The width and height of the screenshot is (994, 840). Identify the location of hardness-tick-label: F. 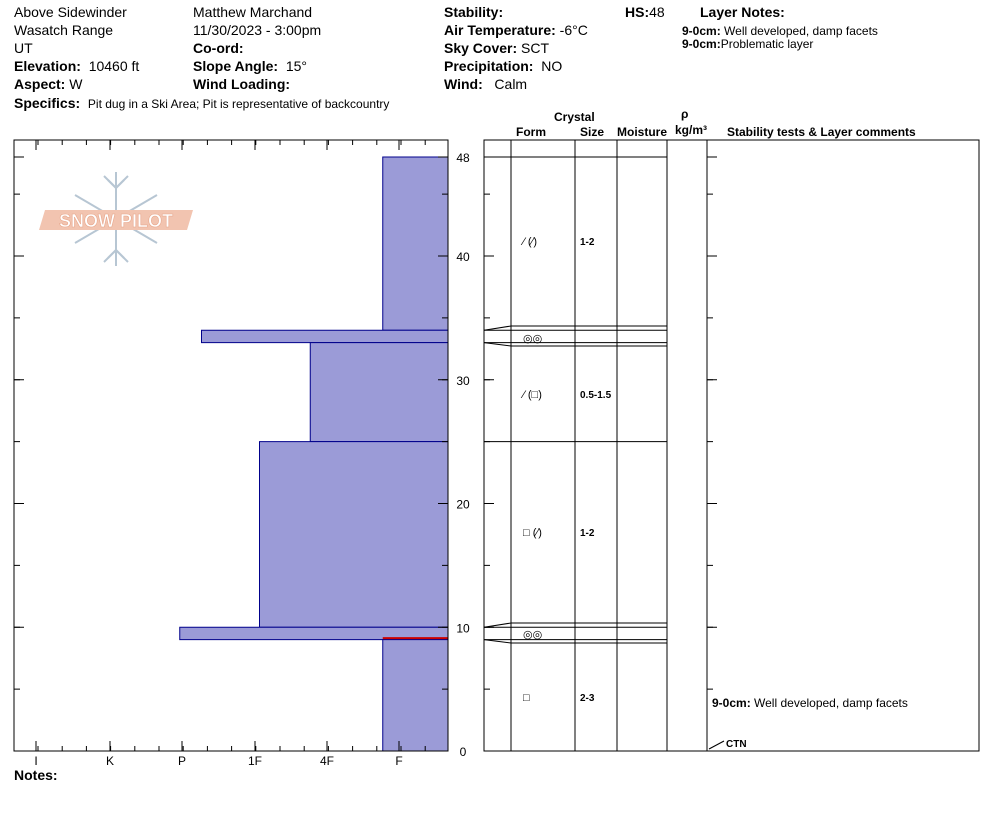
(398, 761).